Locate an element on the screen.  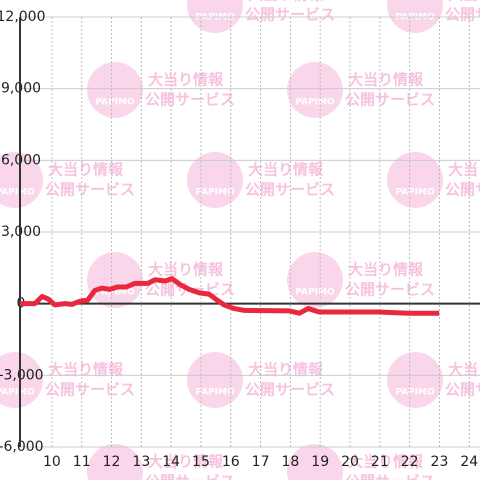
x-tick-label: 17 is located at coordinates (261, 462).